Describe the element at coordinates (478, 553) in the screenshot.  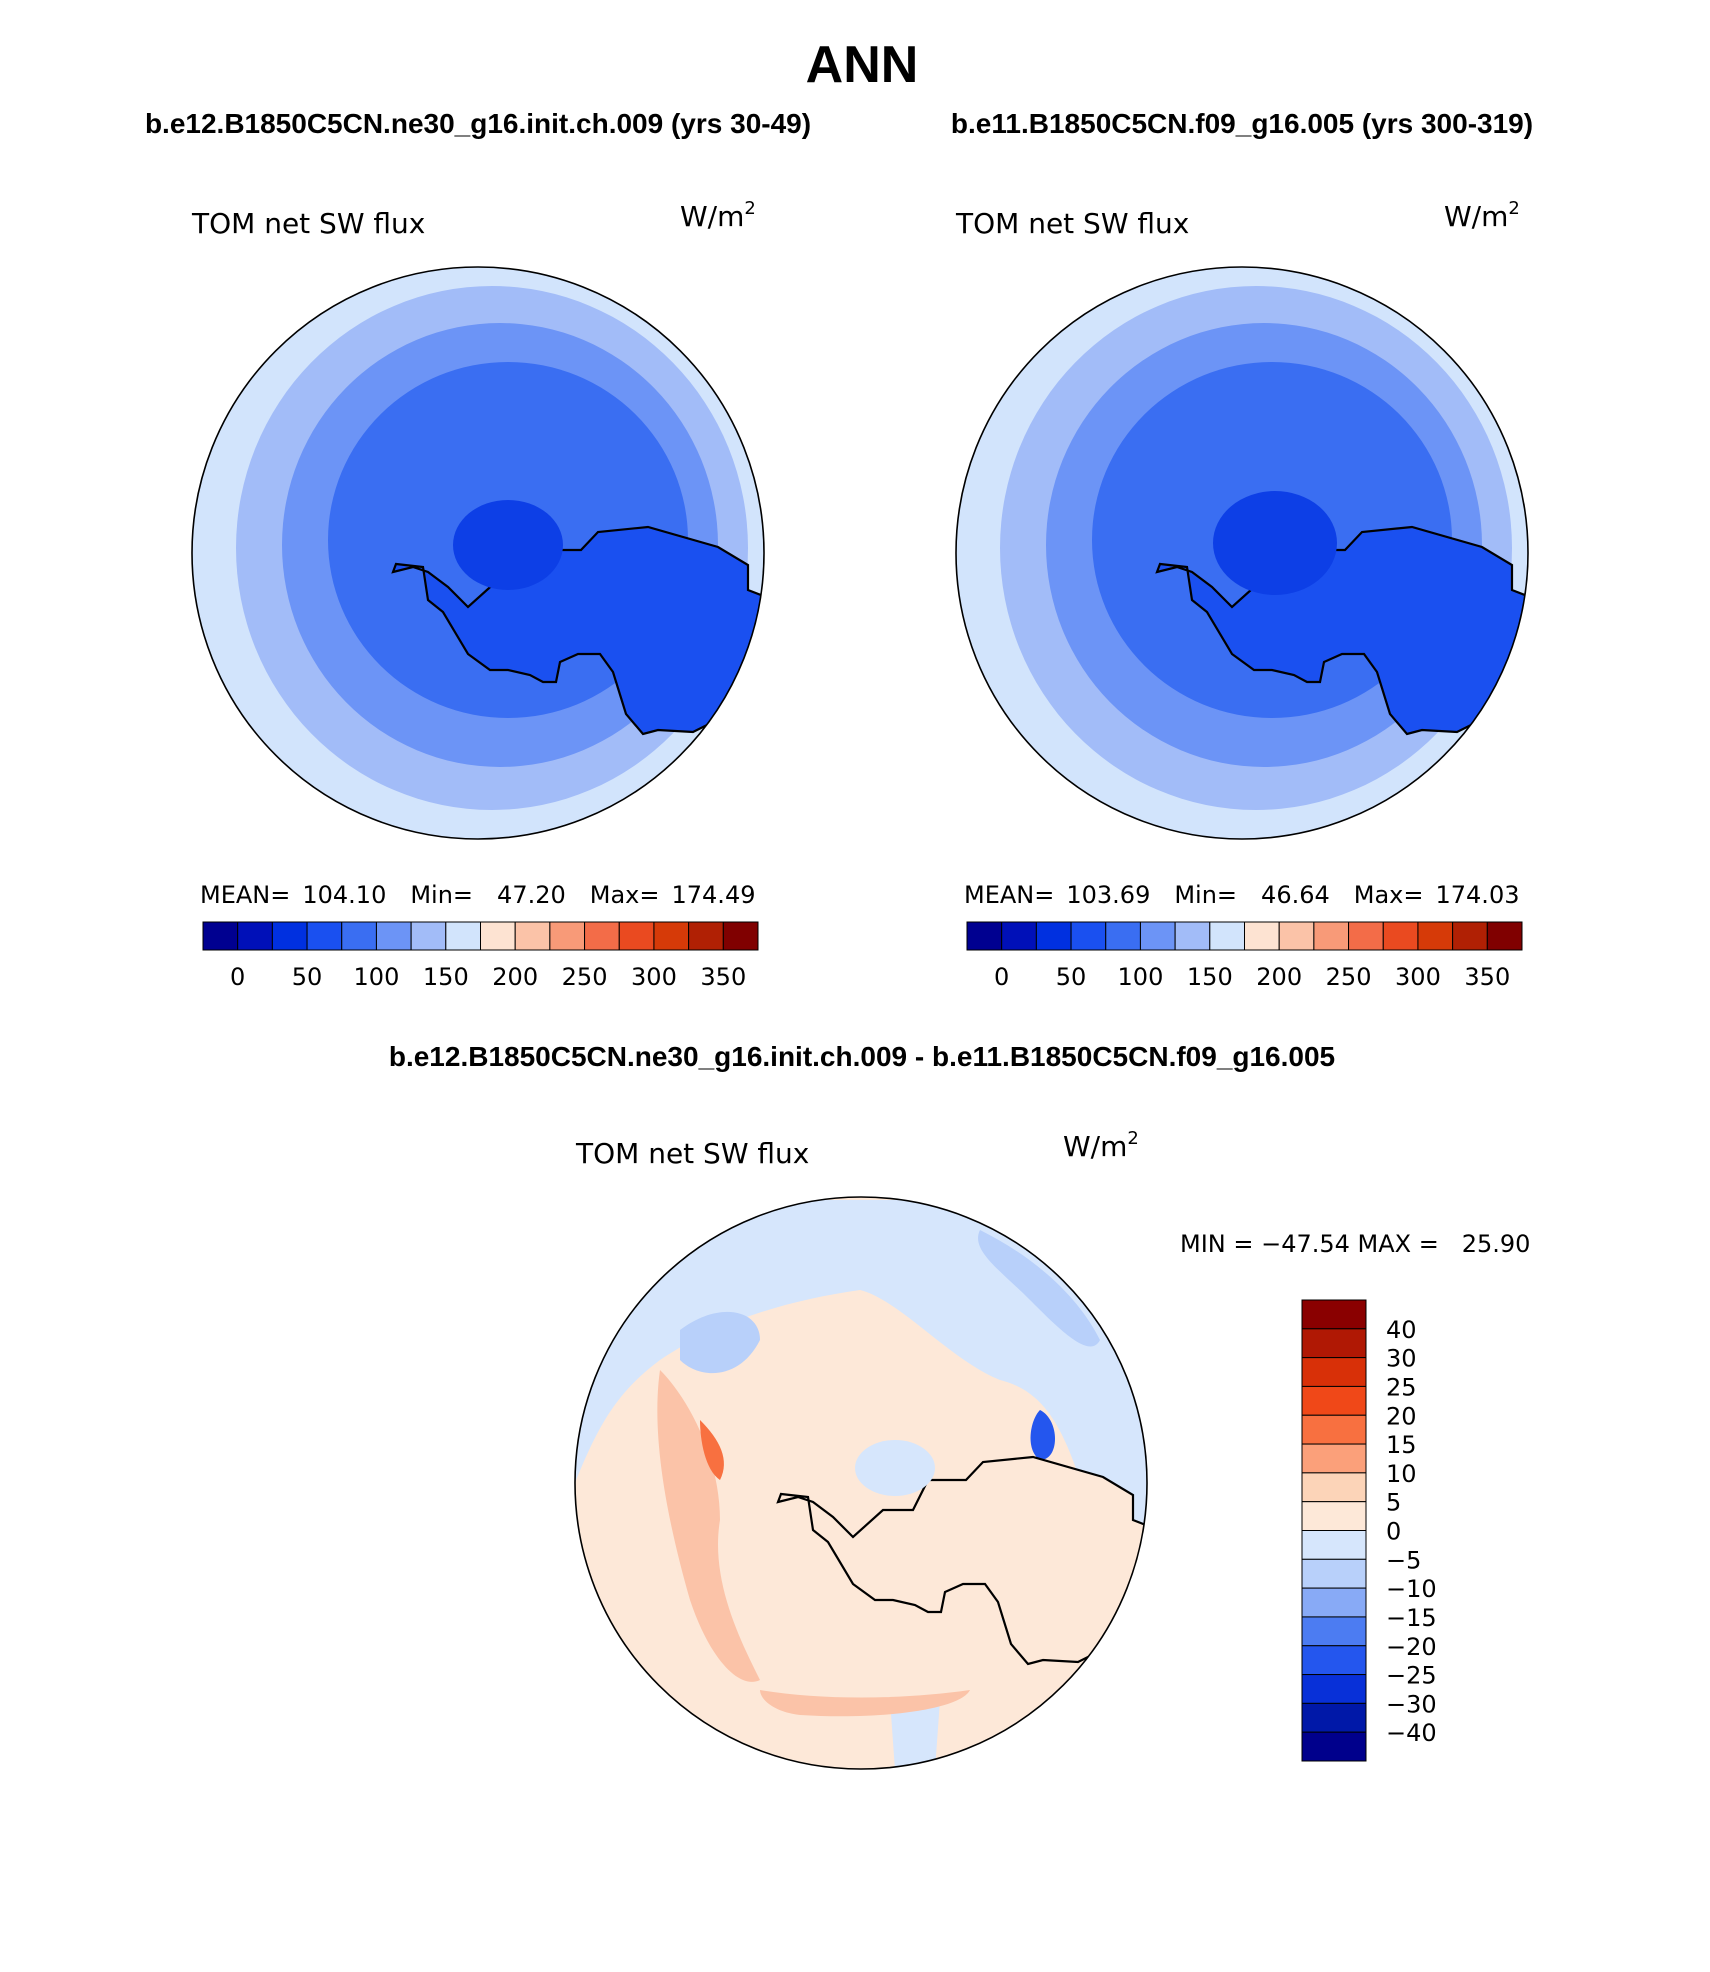
I see `panel-left-map` at that location.